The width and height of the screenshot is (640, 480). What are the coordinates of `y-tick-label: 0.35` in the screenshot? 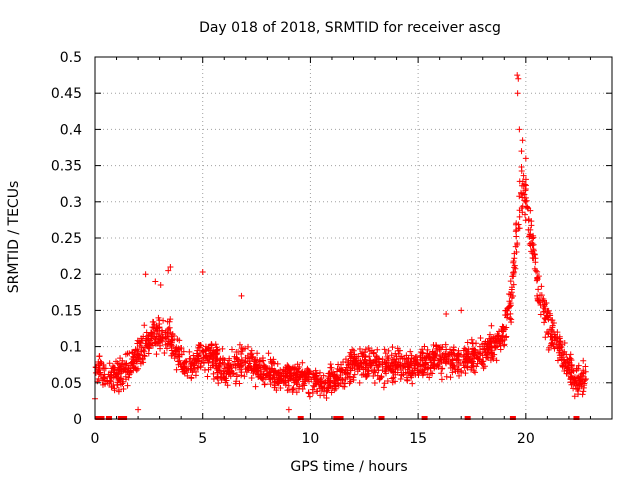 It's located at (66, 167).